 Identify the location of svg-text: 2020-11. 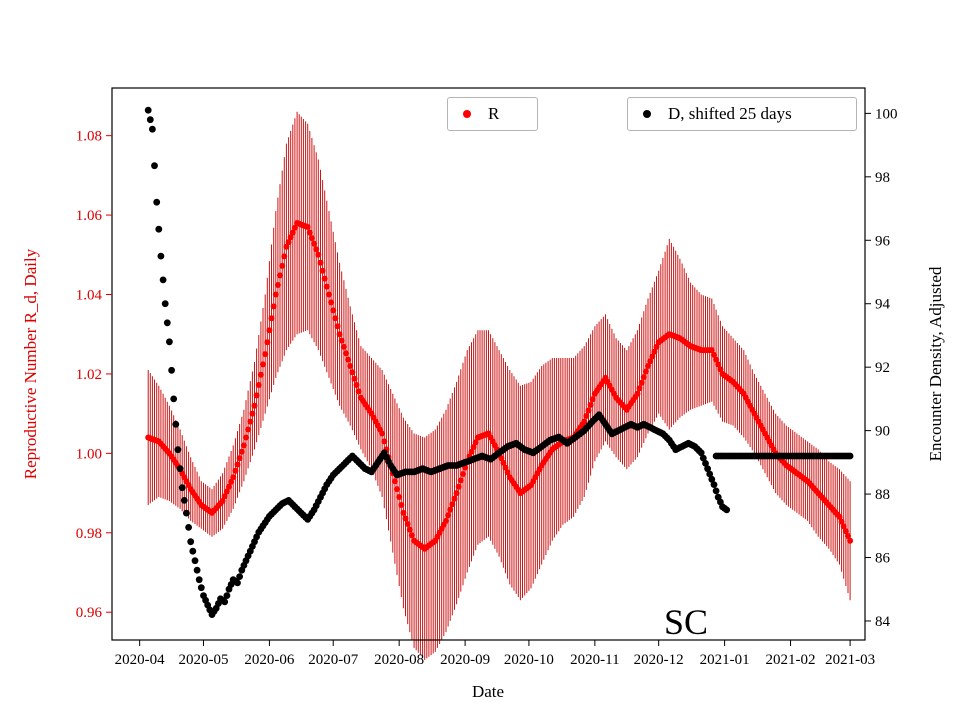
(594, 660).